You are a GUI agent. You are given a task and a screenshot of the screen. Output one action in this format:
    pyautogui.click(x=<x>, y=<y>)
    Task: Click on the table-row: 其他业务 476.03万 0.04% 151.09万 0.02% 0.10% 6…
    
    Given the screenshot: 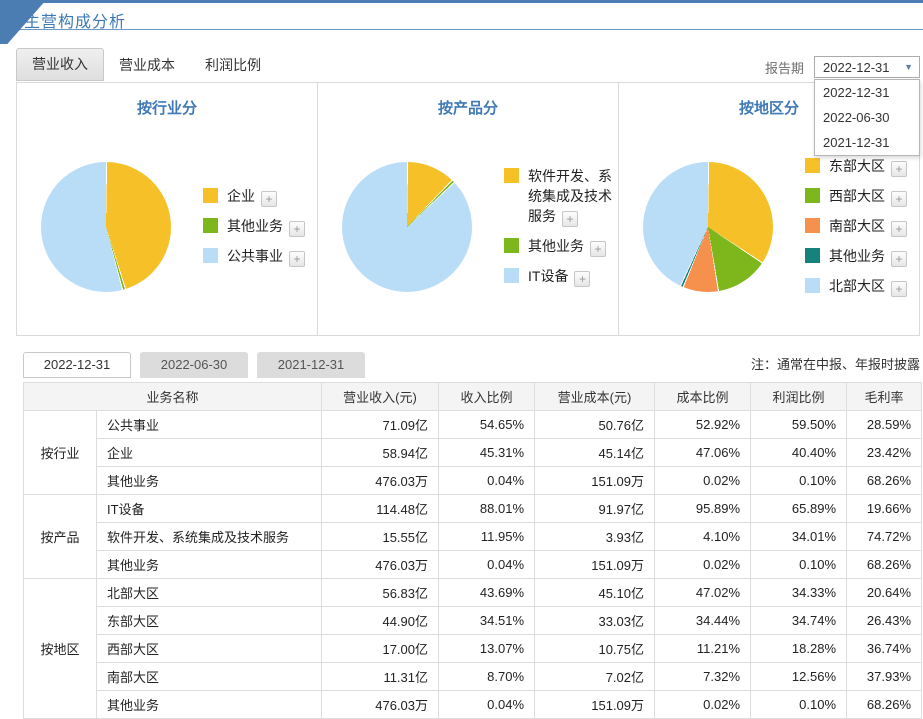 What is the action you would take?
    pyautogui.click(x=473, y=480)
    